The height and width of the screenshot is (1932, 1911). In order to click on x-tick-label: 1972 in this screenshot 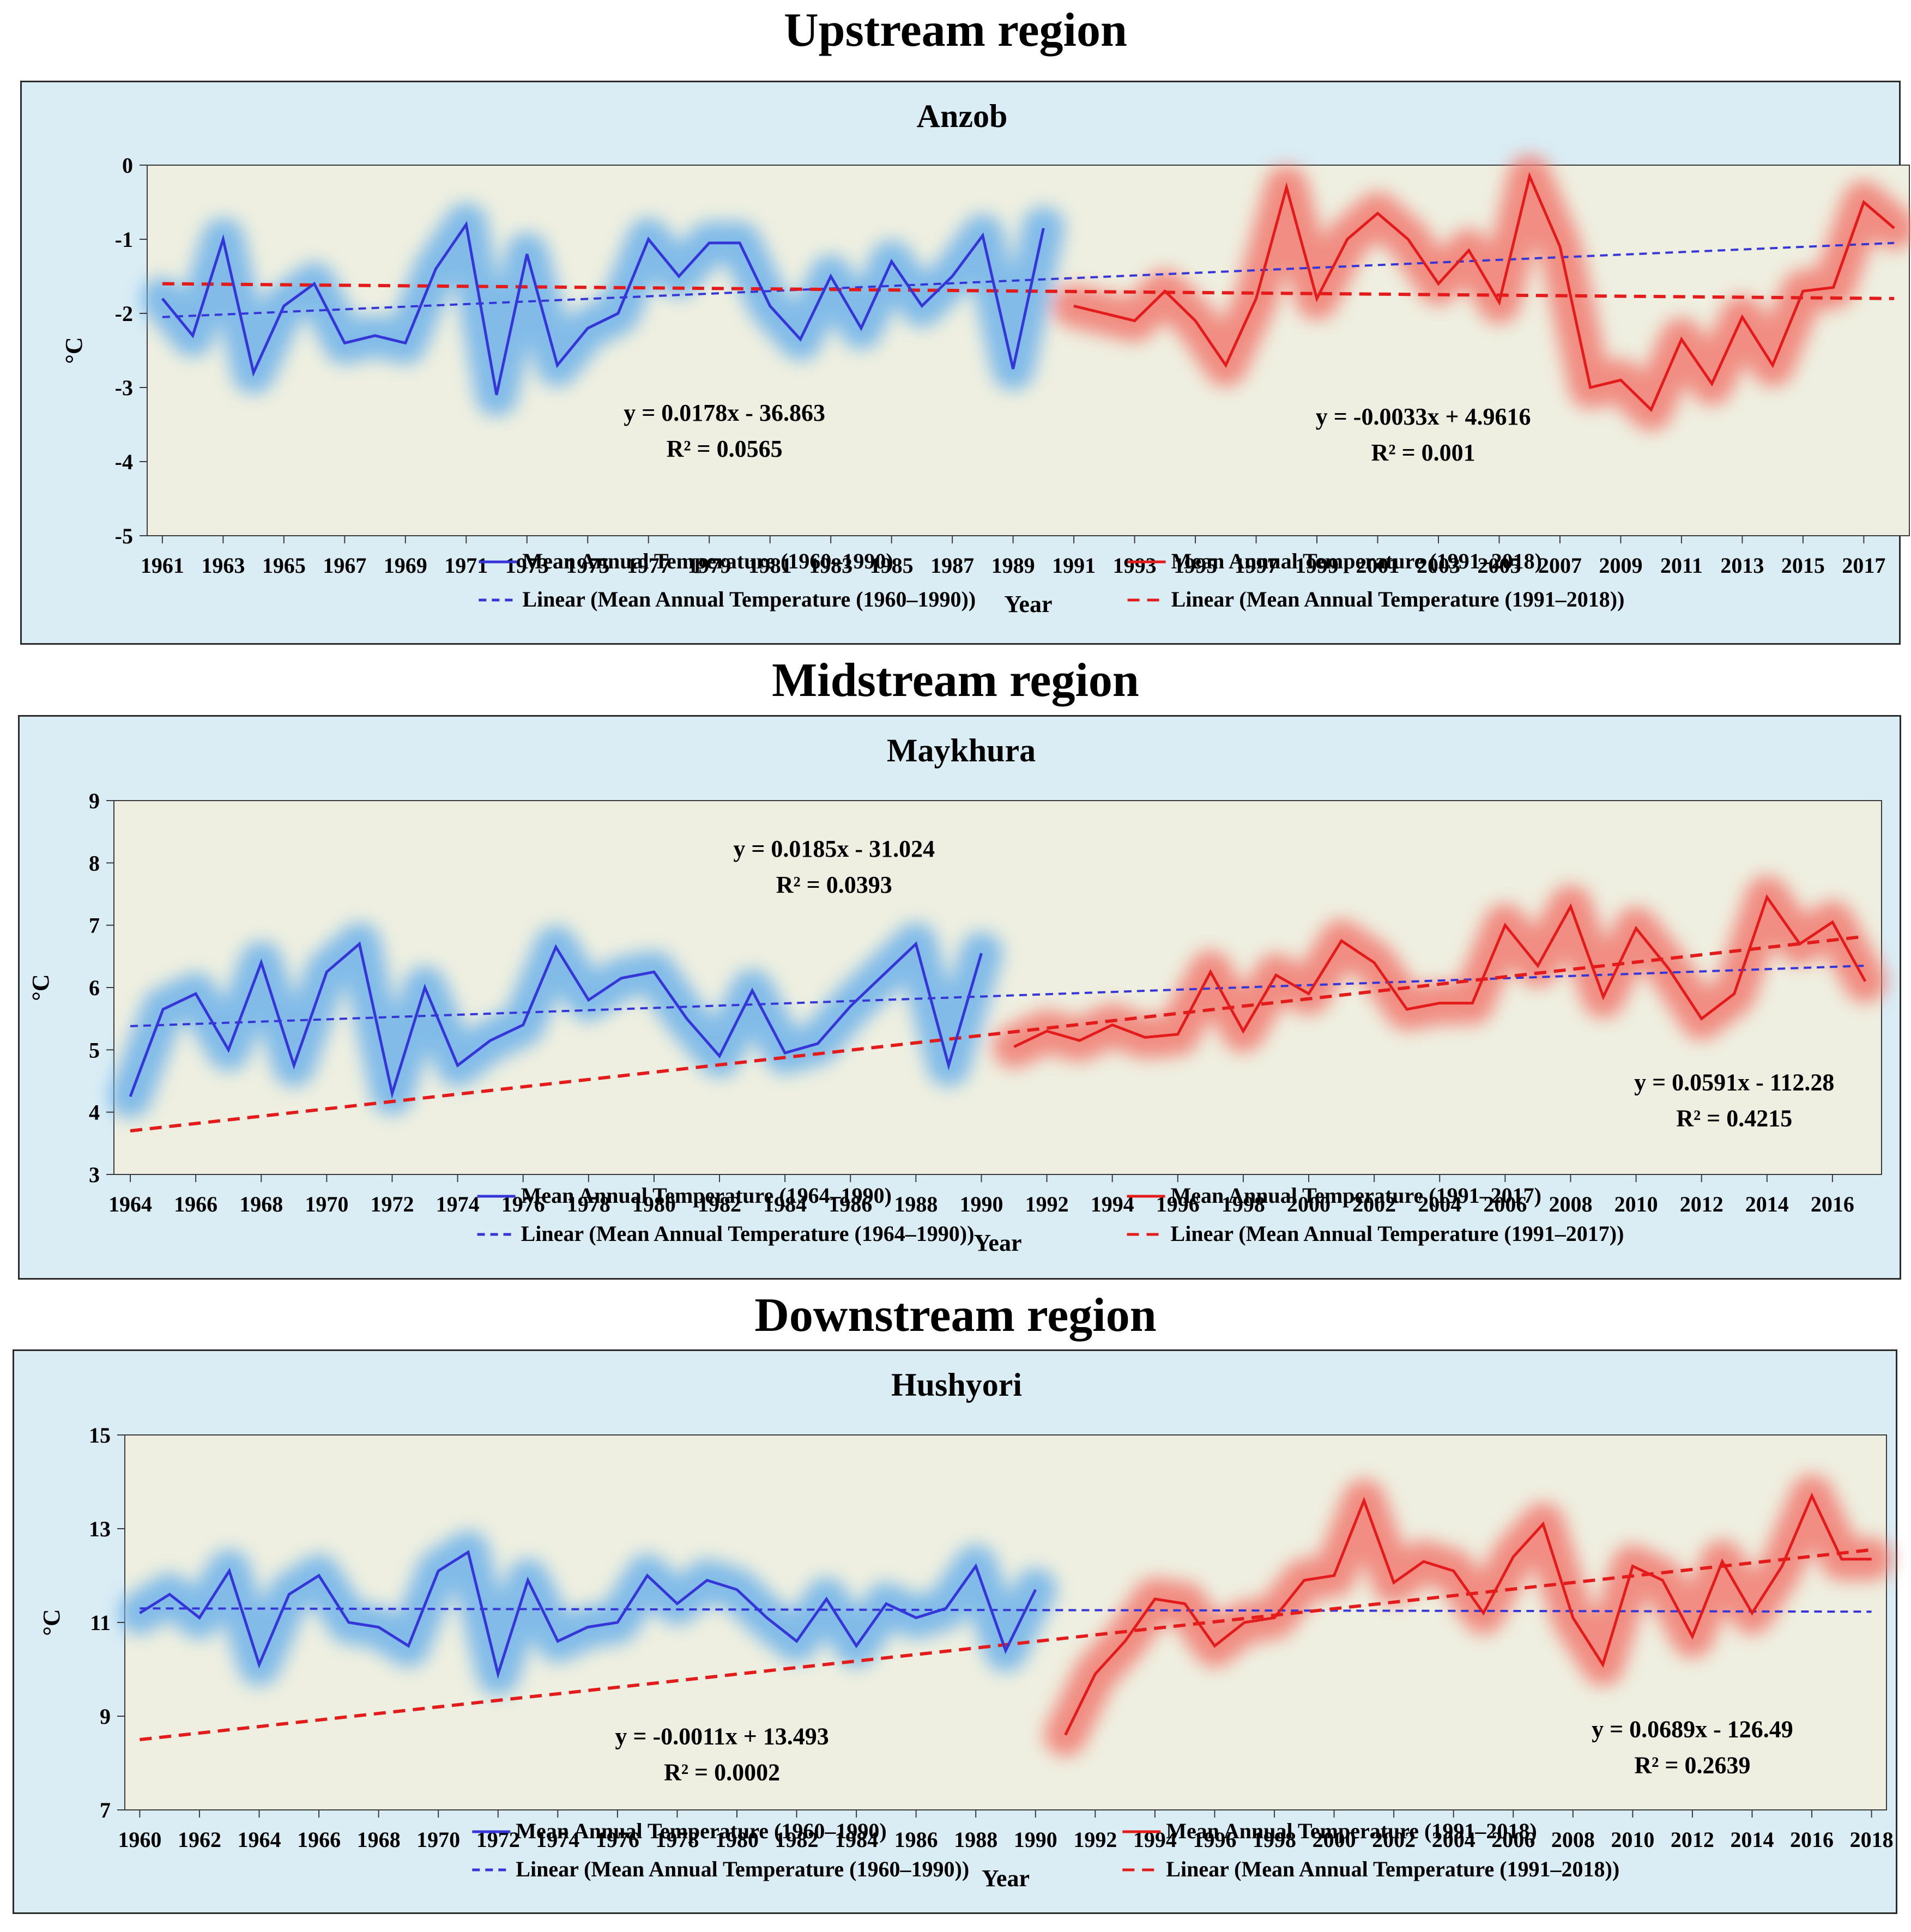, I will do `click(392, 1204)`.